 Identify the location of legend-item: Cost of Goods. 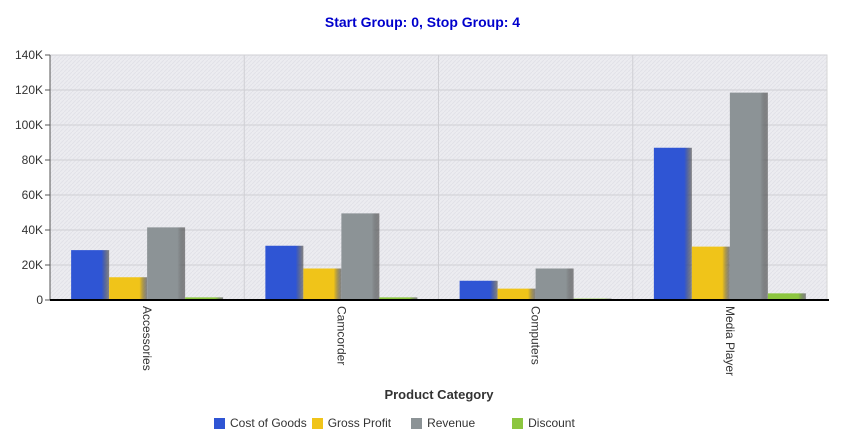
(260, 423).